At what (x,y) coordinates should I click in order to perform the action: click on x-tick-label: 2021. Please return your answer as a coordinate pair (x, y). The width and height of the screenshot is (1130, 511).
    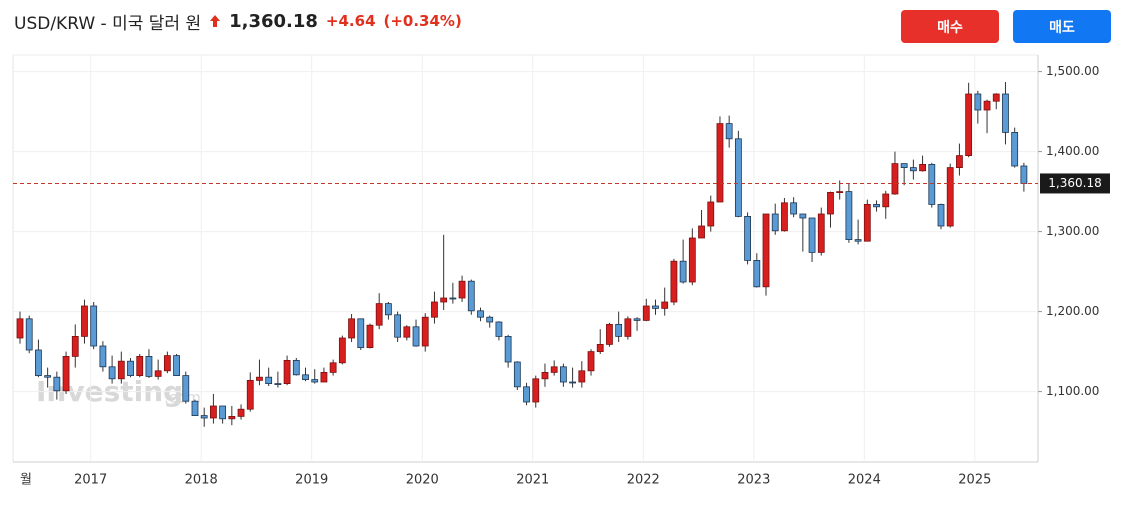
    Looking at the image, I should click on (532, 480).